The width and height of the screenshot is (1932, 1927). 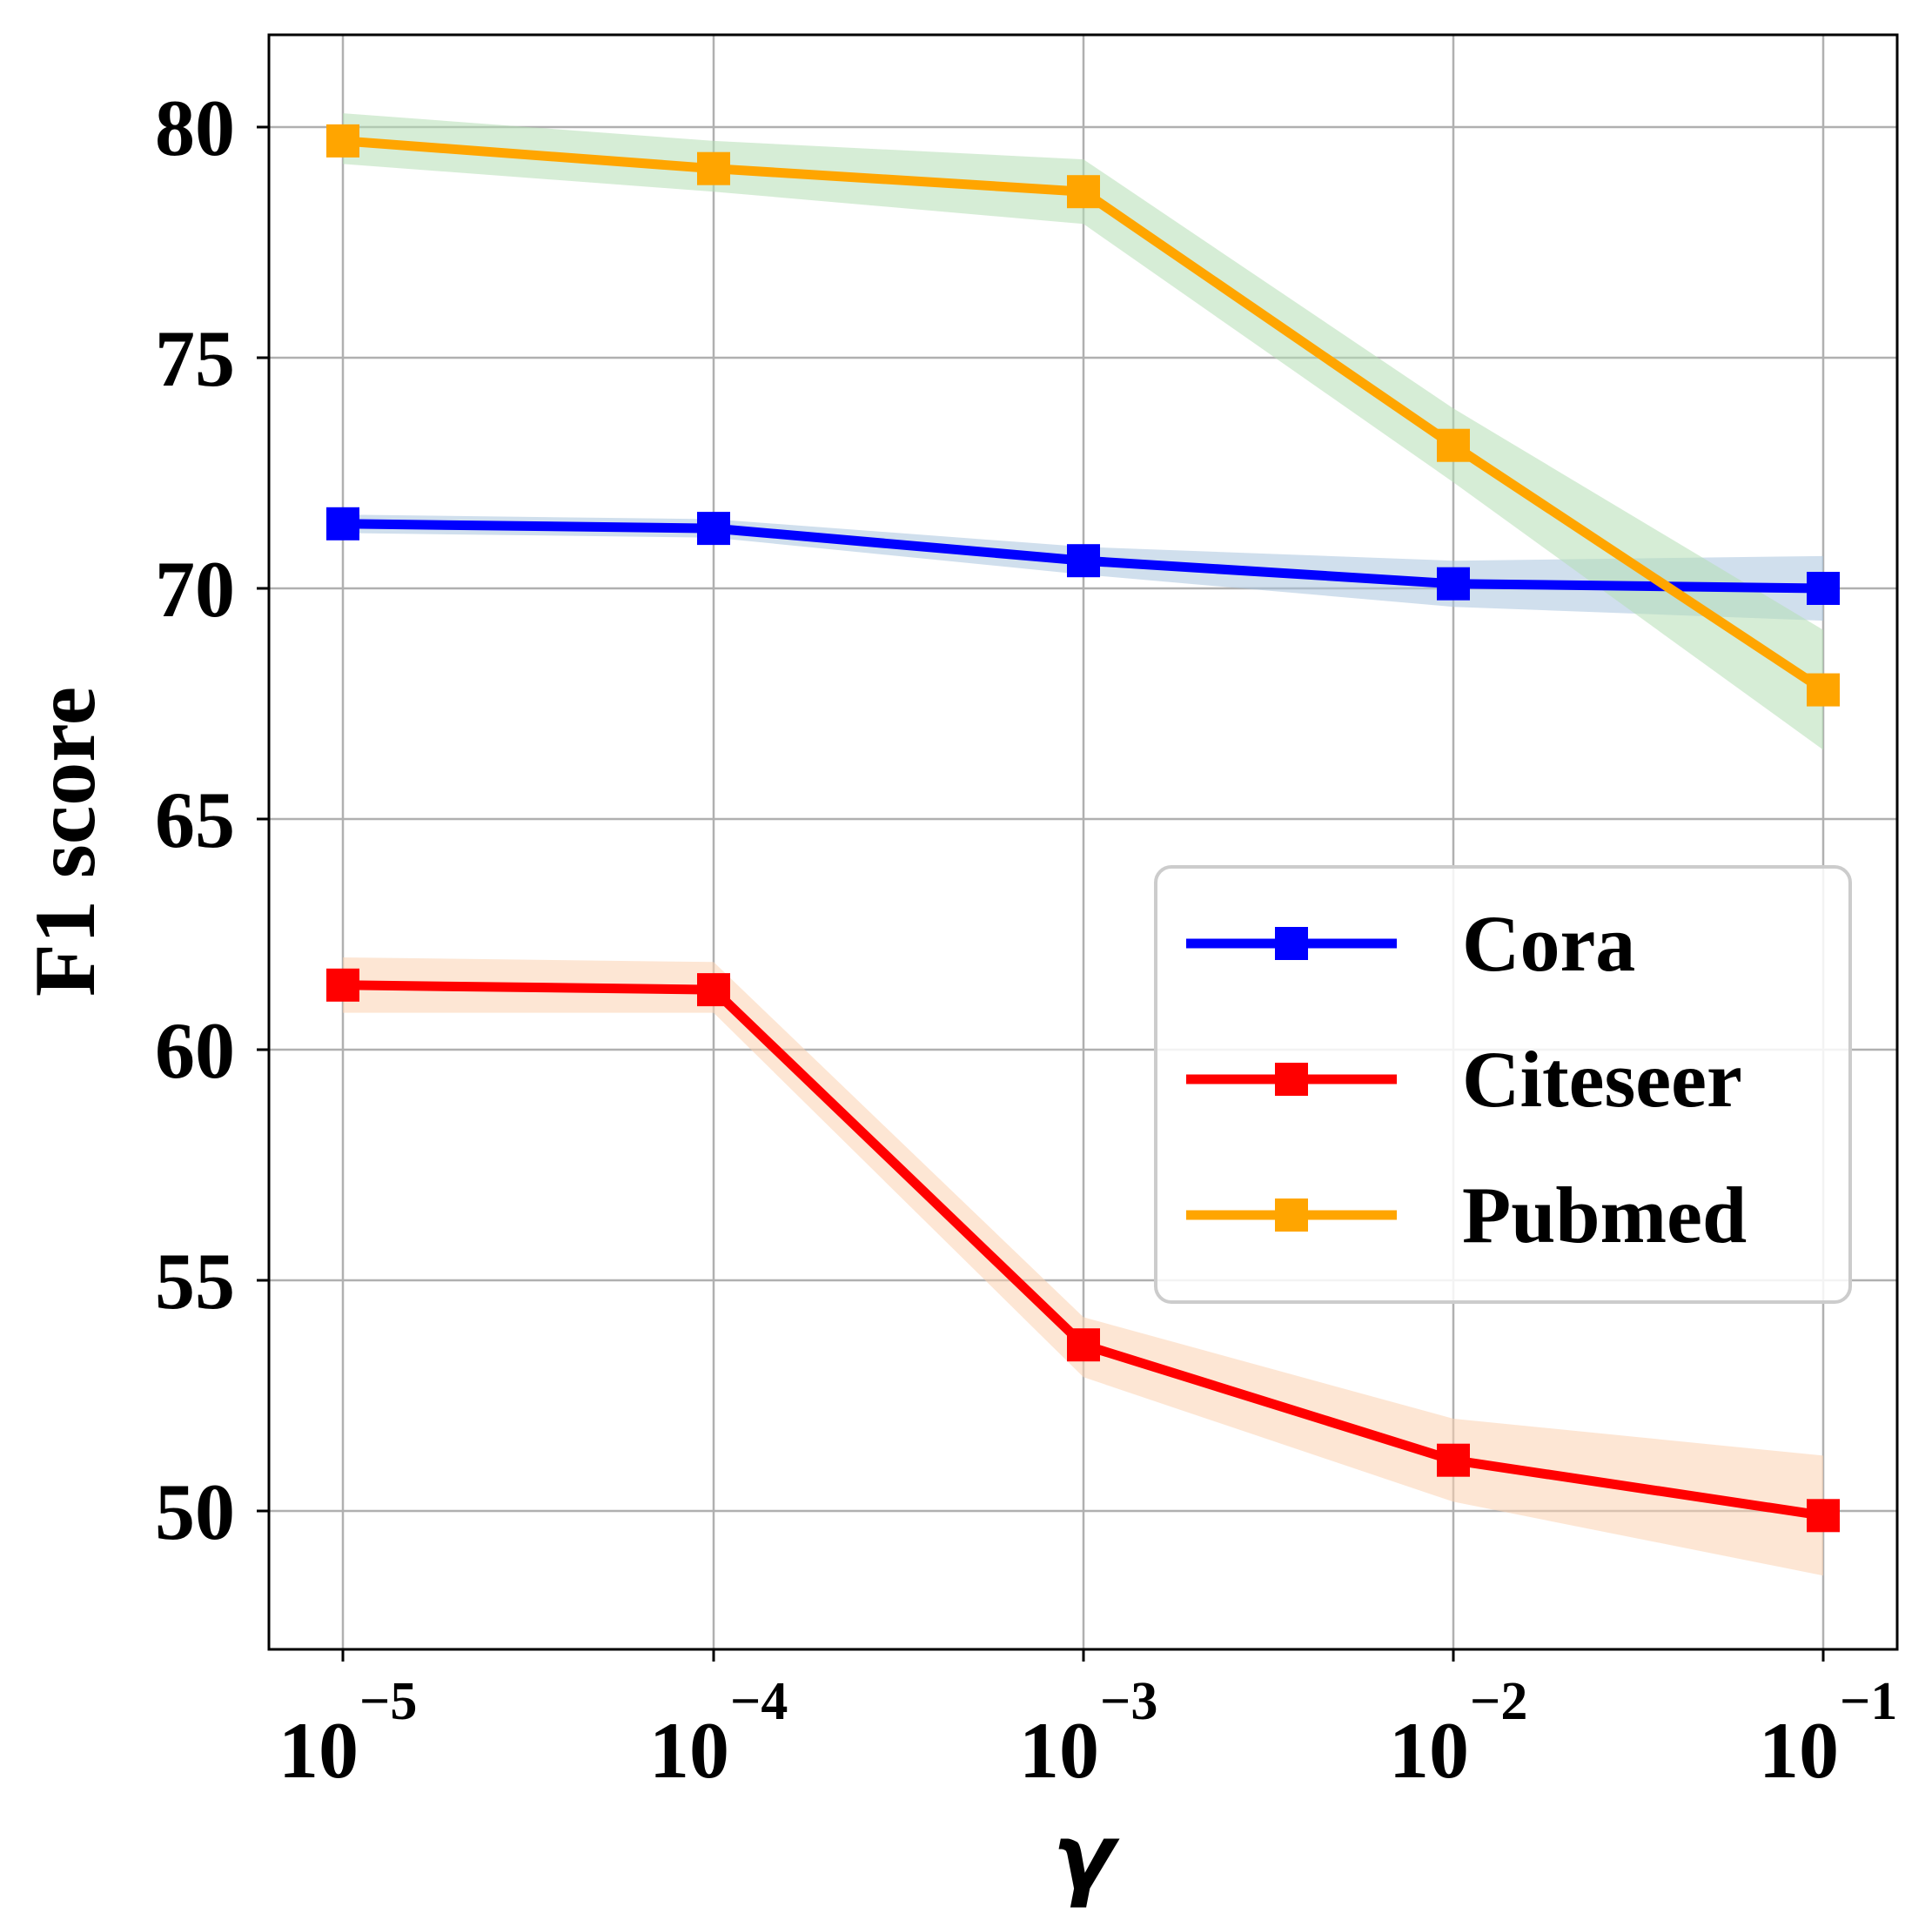 I want to click on x-tick-exponent: −4, so click(x=759, y=1702).